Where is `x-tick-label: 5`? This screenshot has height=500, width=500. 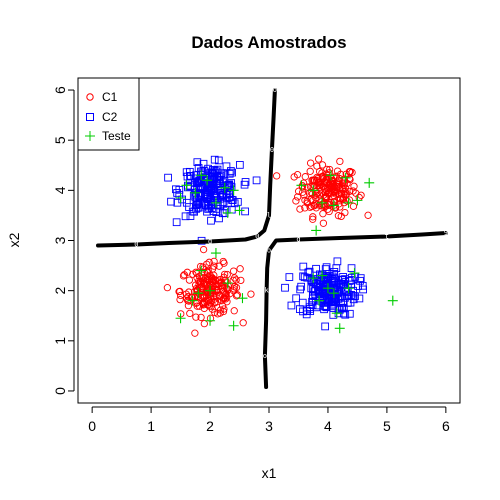 x-tick-label: 5 is located at coordinates (387, 426).